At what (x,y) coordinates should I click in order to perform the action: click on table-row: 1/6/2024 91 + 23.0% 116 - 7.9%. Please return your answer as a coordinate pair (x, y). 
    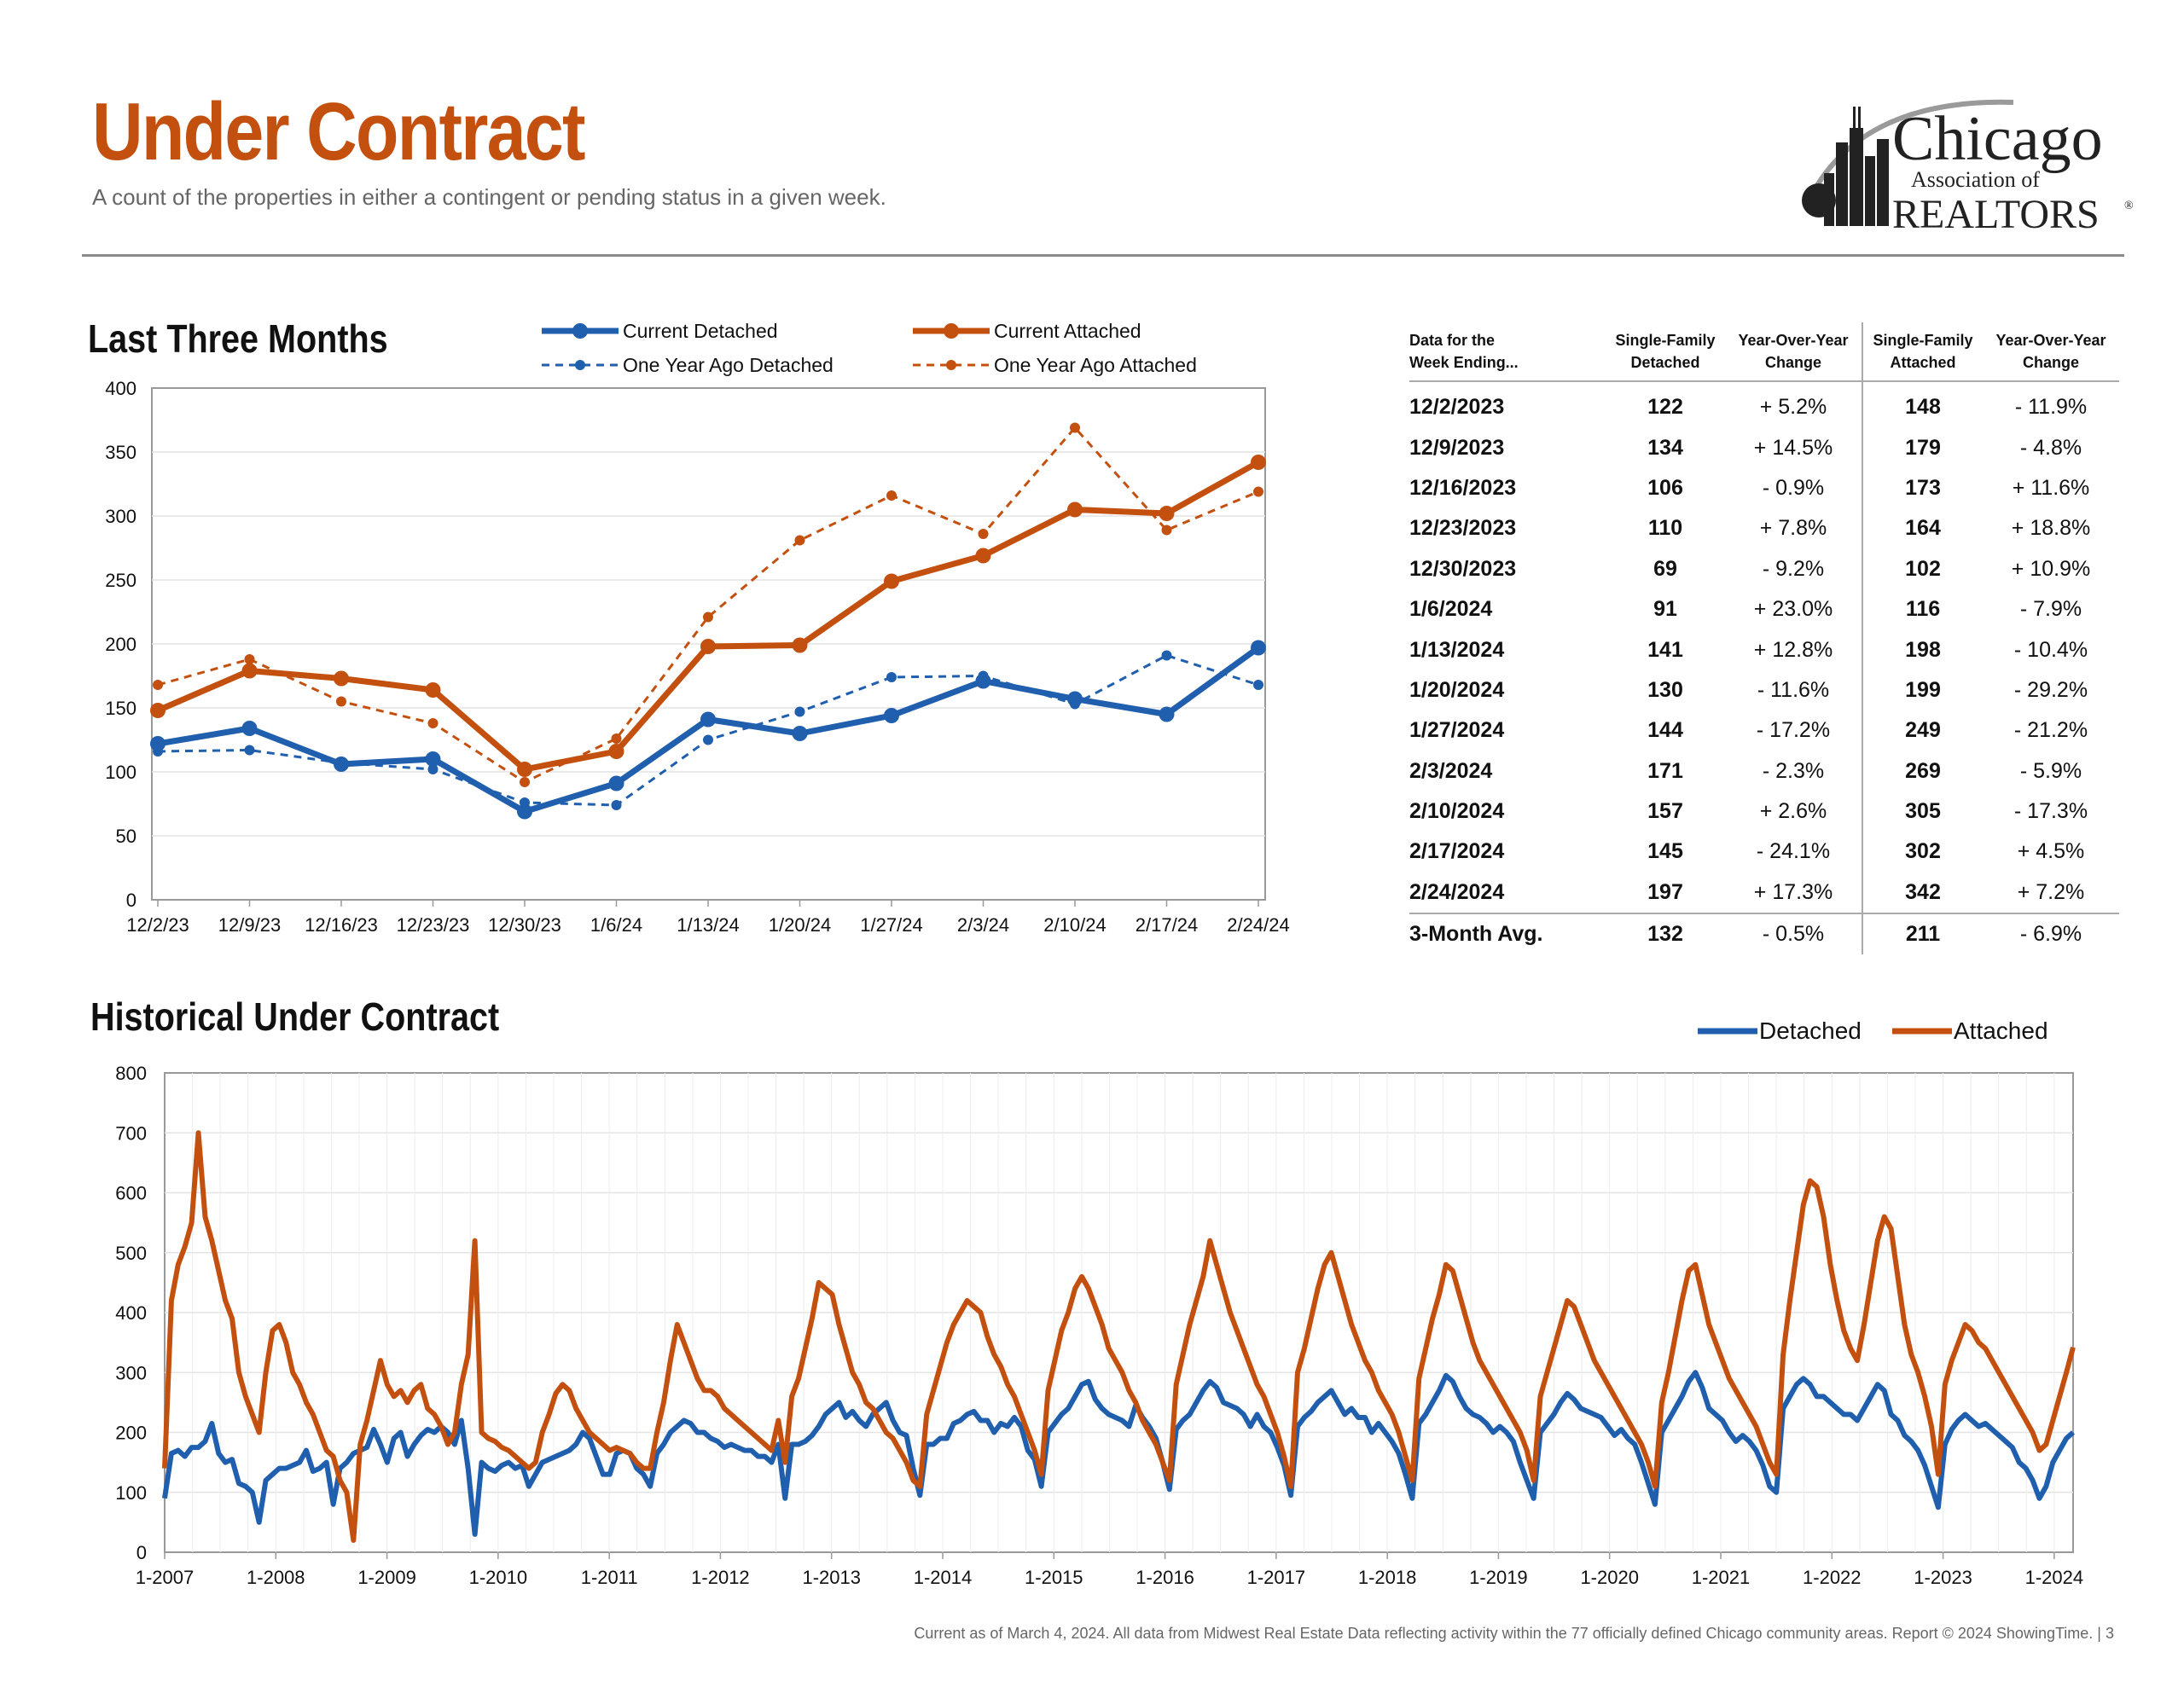
    Looking at the image, I should click on (1764, 609).